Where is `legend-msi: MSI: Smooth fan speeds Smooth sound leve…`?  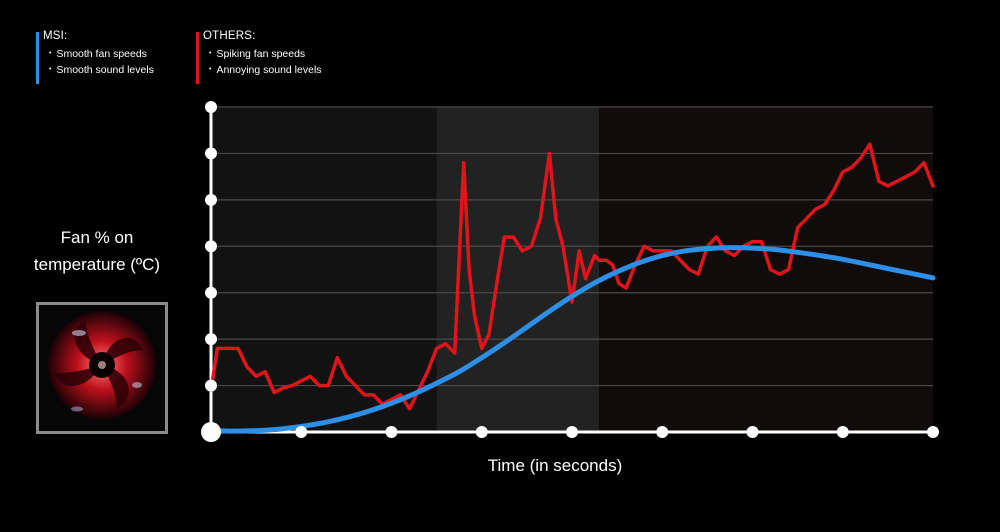 legend-msi: MSI: Smooth fan speeds Smooth sound leve… is located at coordinates (95, 57).